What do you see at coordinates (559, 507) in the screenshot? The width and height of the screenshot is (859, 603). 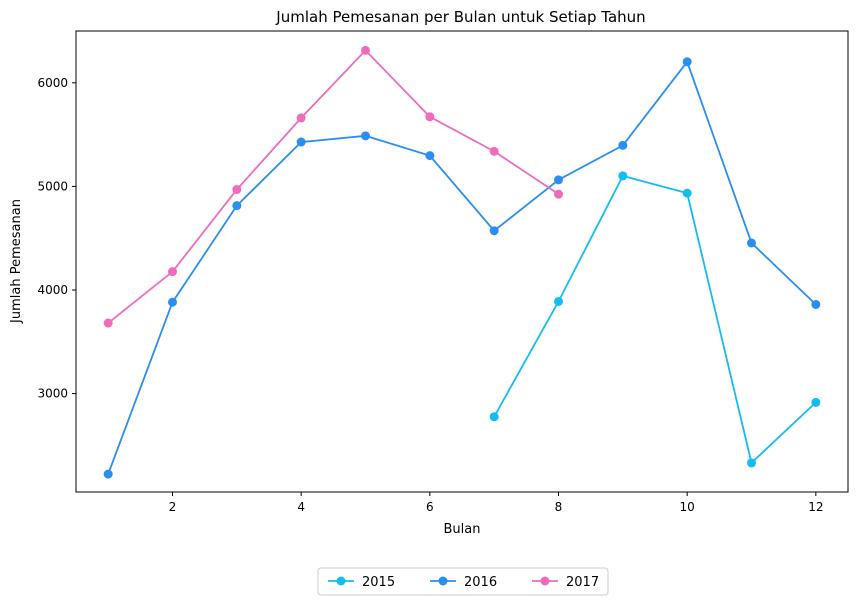 I see `x-tick-label: 8` at bounding box center [559, 507].